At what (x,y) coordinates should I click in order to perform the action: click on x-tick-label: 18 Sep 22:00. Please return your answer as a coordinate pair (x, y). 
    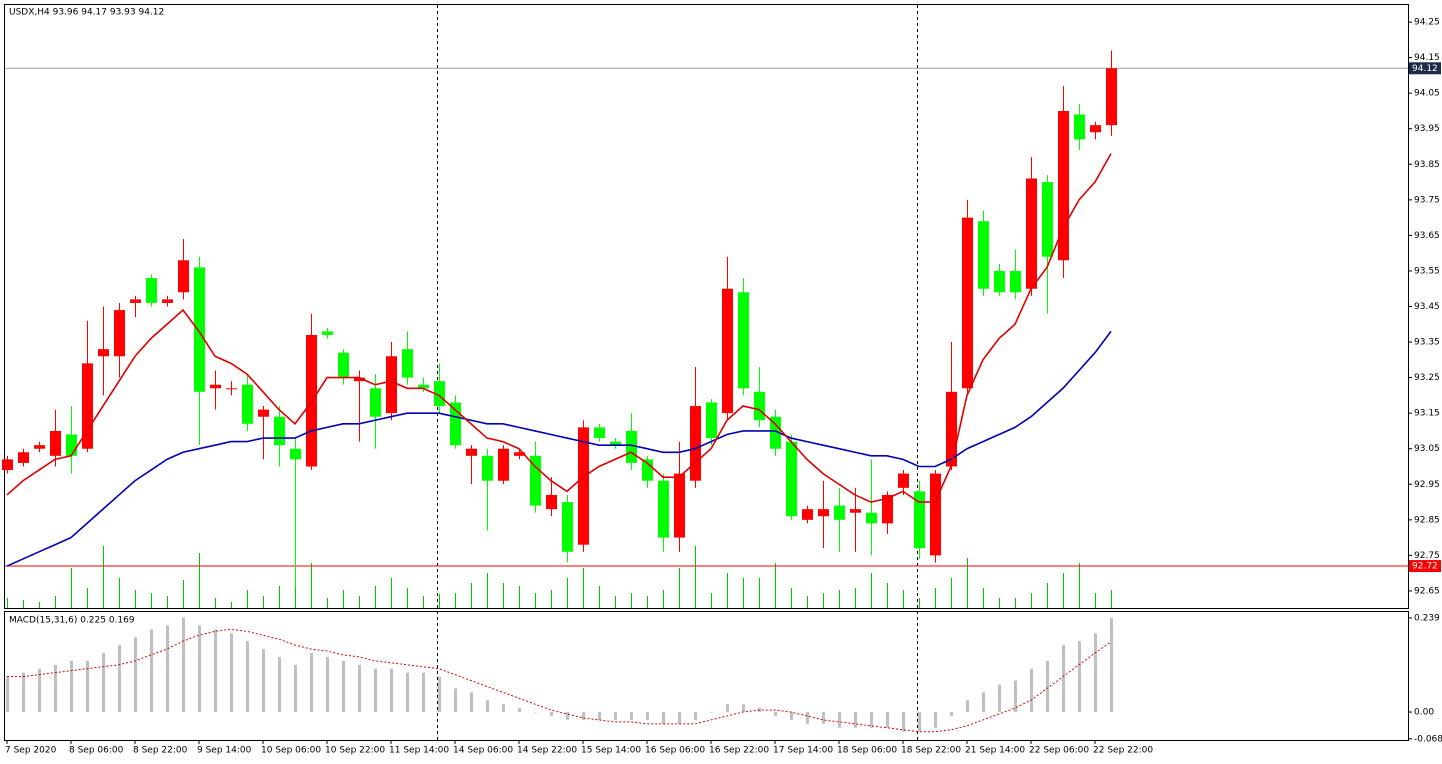
    Looking at the image, I should click on (931, 751).